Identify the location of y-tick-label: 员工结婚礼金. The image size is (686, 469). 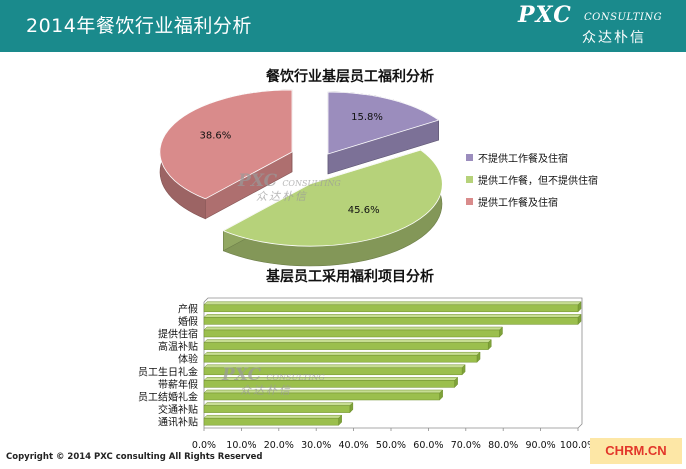
(168, 397).